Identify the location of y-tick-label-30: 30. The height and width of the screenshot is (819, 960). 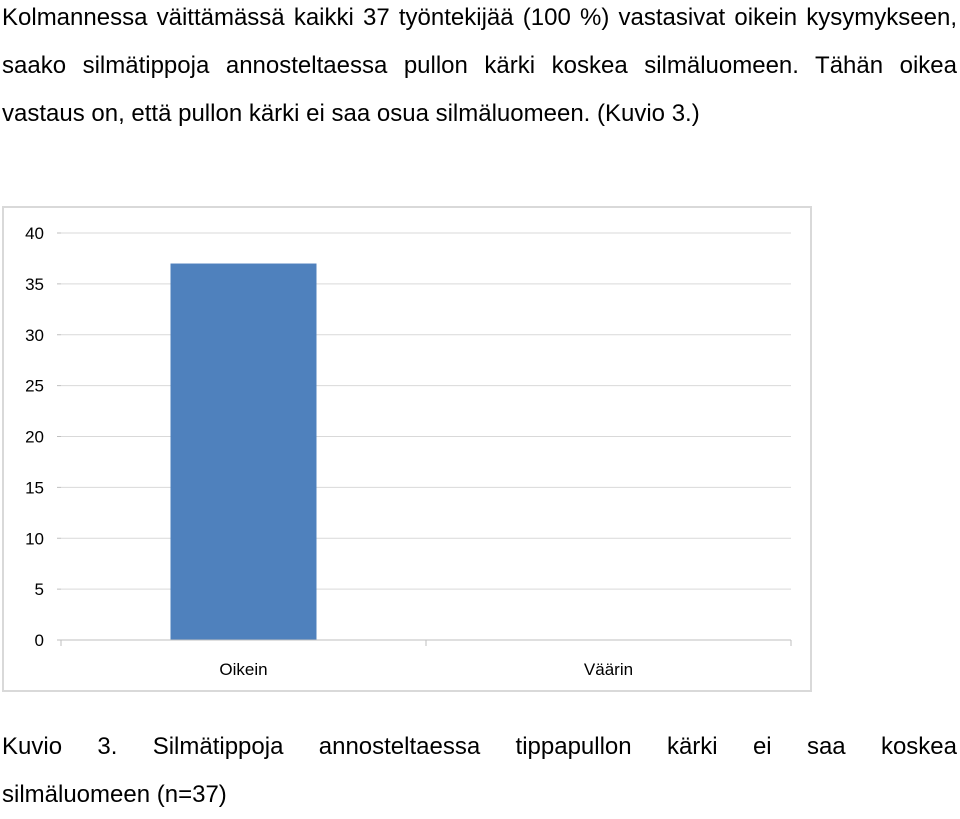
(34, 335).